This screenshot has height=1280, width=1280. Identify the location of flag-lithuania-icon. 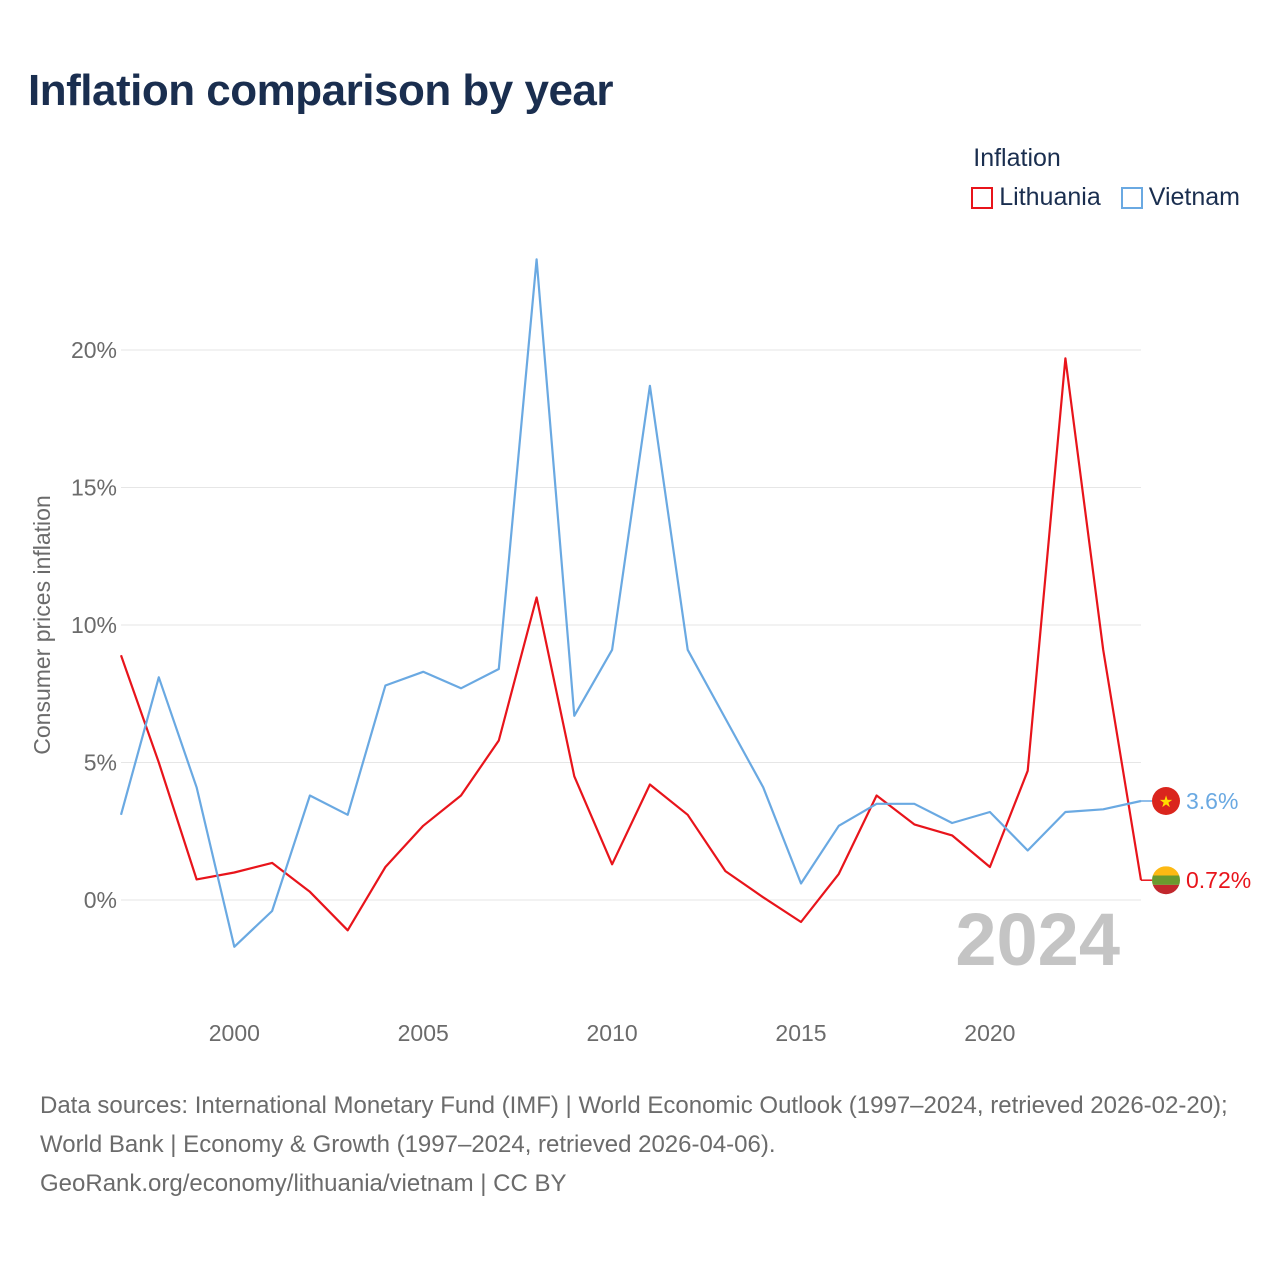
(1166, 880).